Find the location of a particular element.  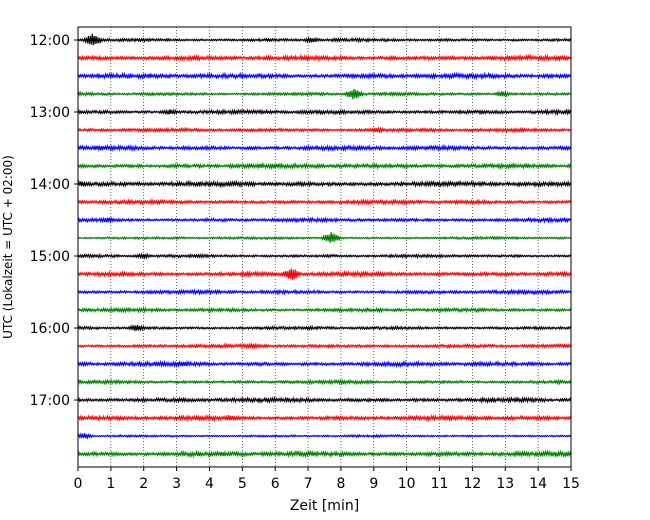

x-axis-label: Zeit [min] is located at coordinates (324, 506).